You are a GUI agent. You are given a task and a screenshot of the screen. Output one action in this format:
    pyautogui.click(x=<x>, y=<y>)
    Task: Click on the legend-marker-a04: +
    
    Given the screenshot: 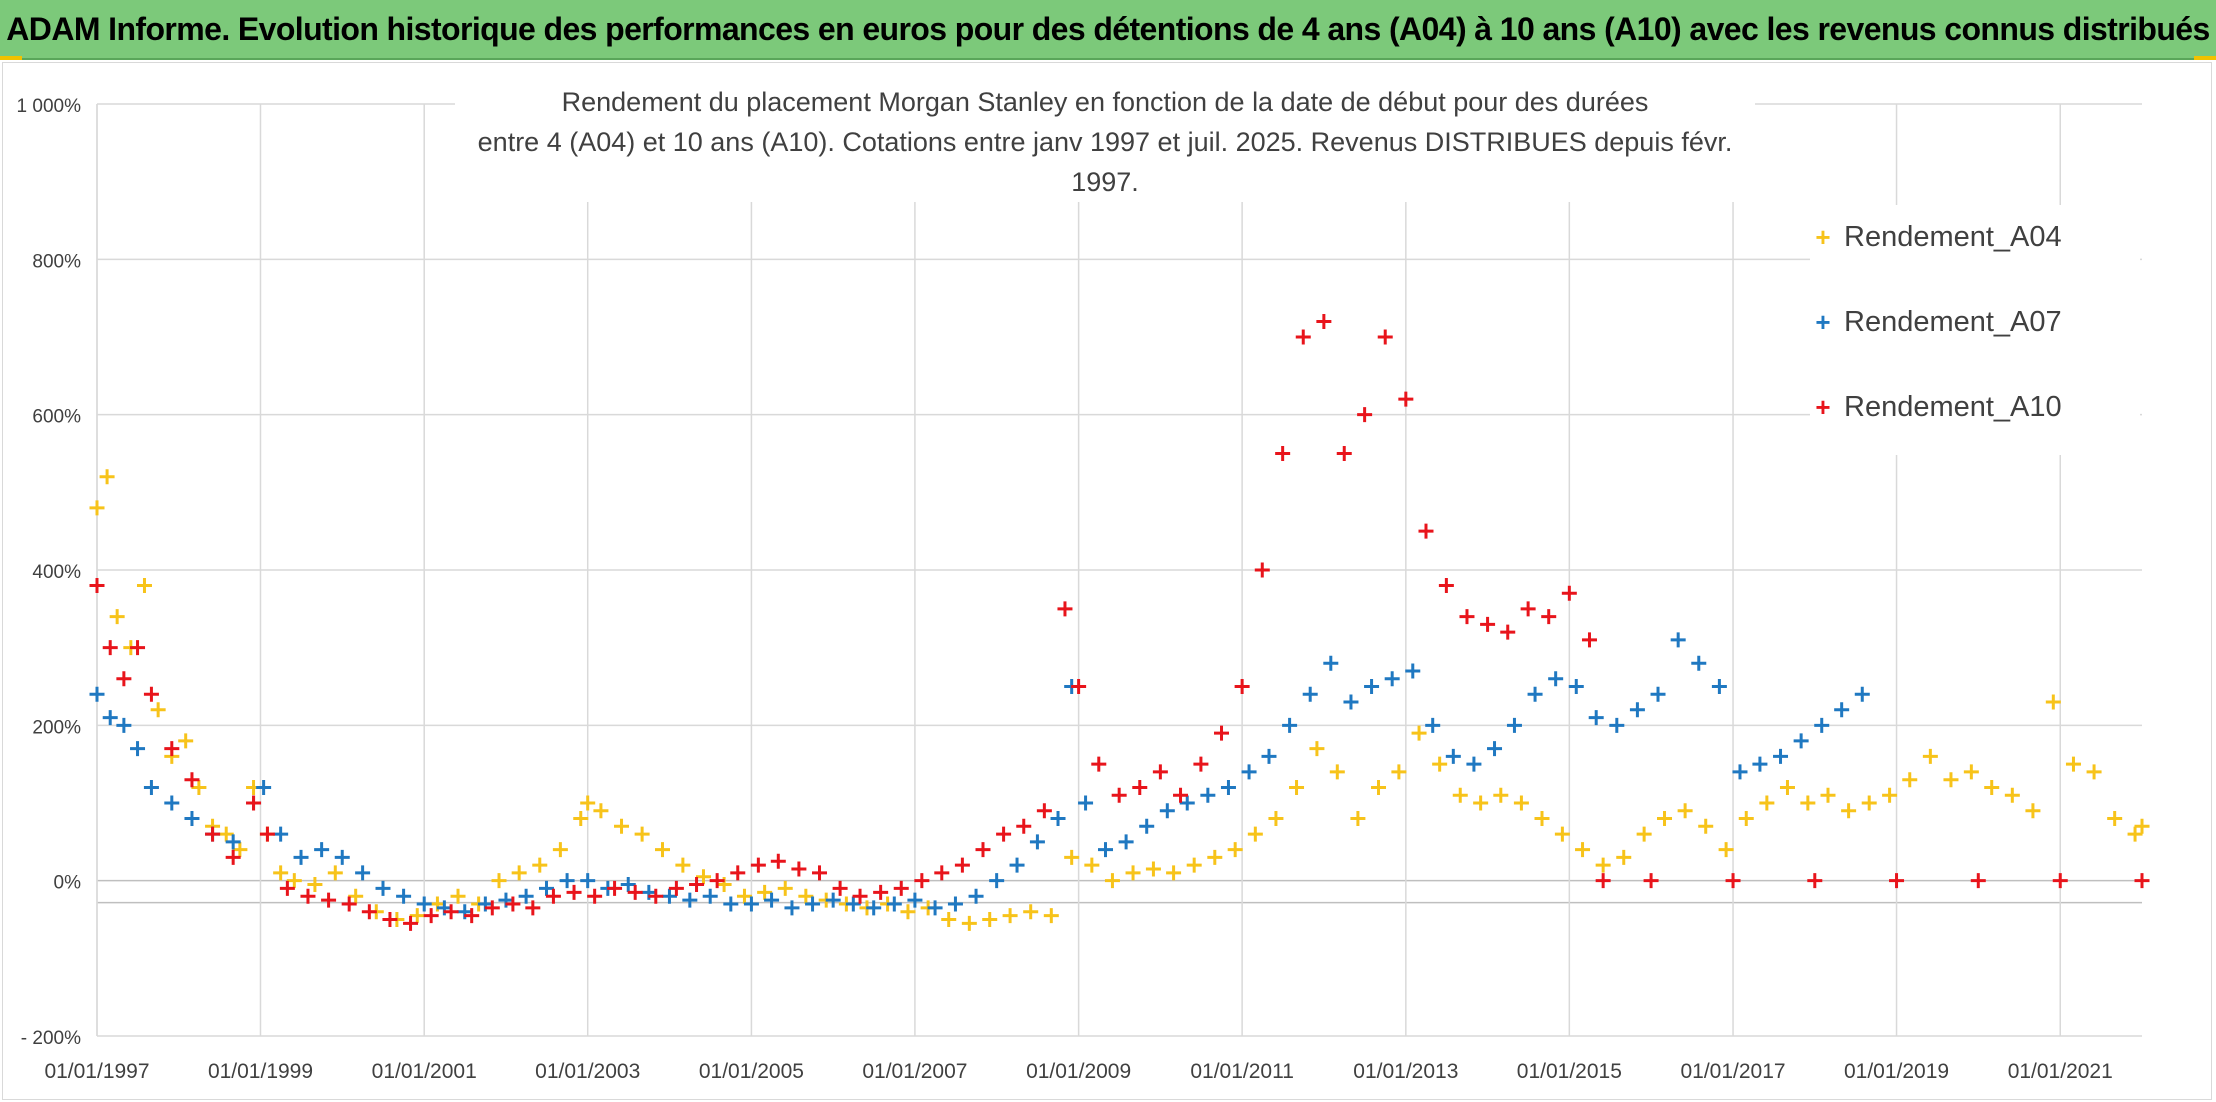 What is the action you would take?
    pyautogui.click(x=1823, y=236)
    